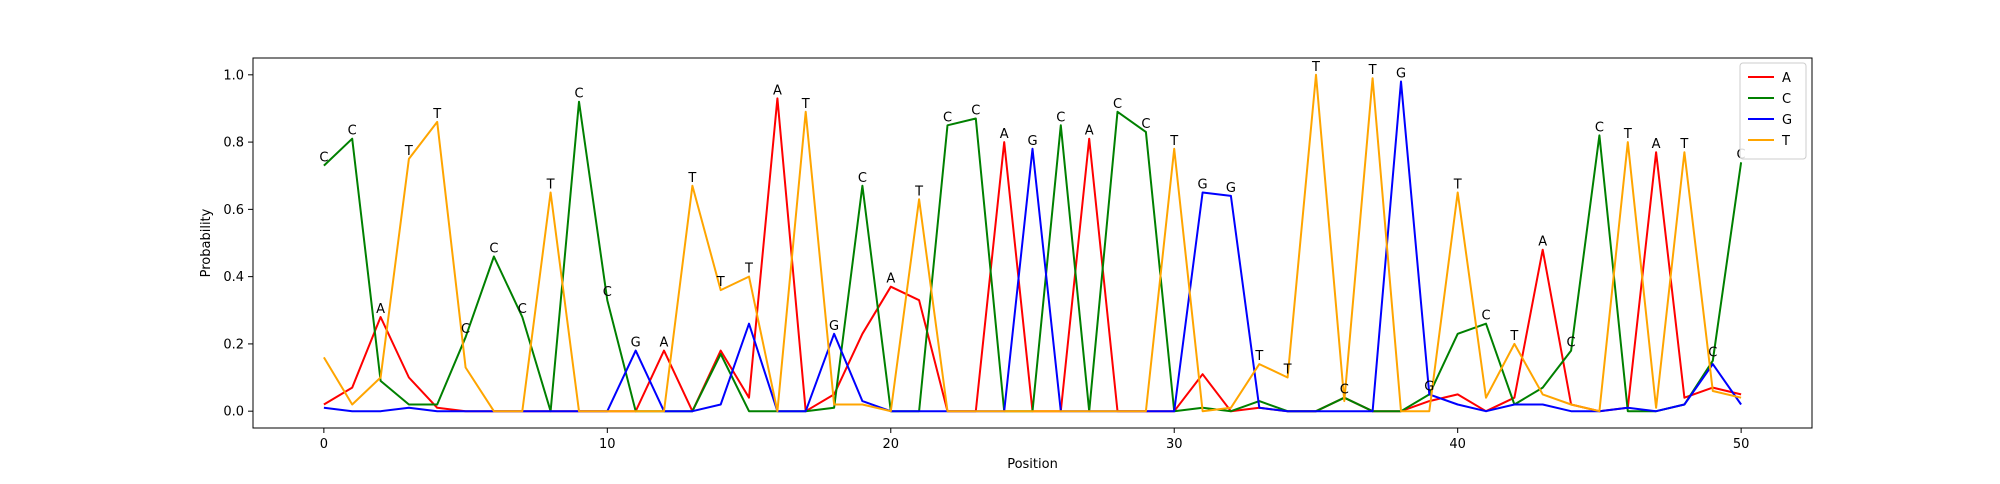  I want to click on x-tick-label: 0, so click(324, 444).